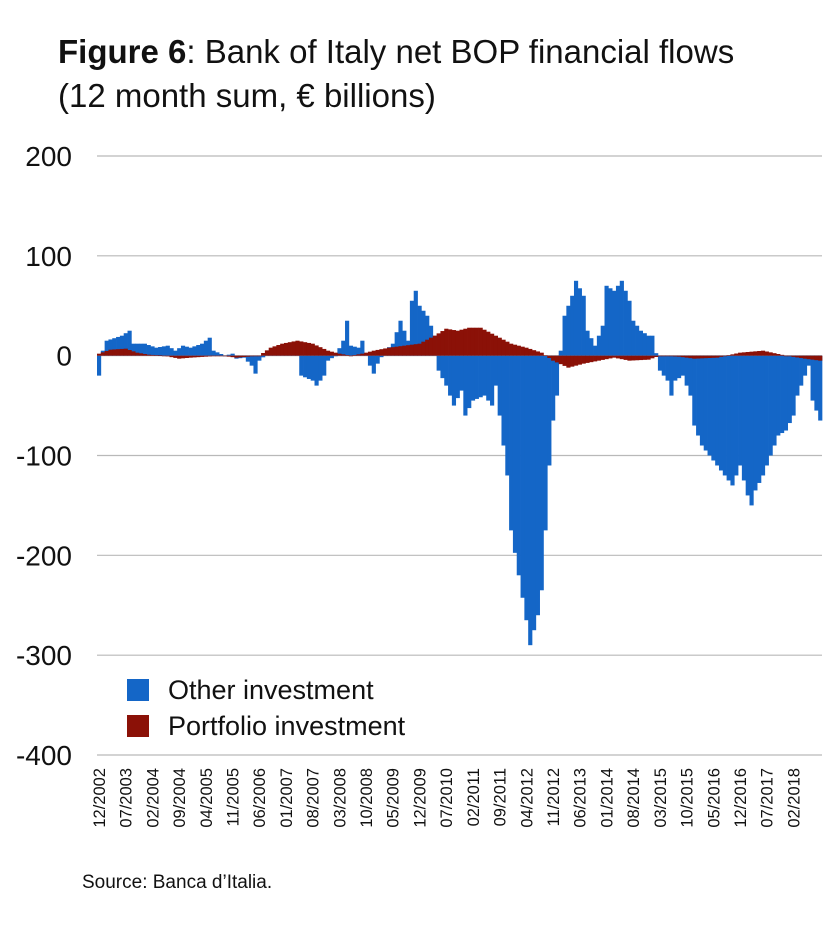  What do you see at coordinates (44, 555) in the screenshot?
I see `y-tick-label: -200` at bounding box center [44, 555].